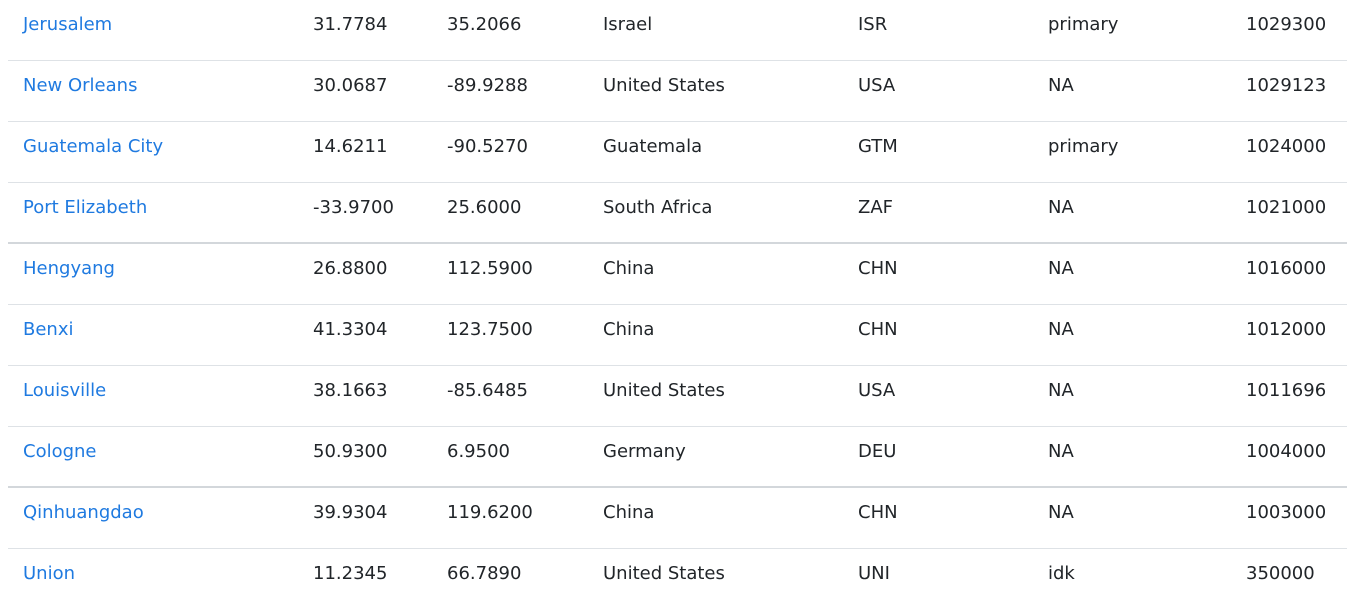  Describe the element at coordinates (877, 451) in the screenshot. I see `iso3-cell: DEU` at that location.